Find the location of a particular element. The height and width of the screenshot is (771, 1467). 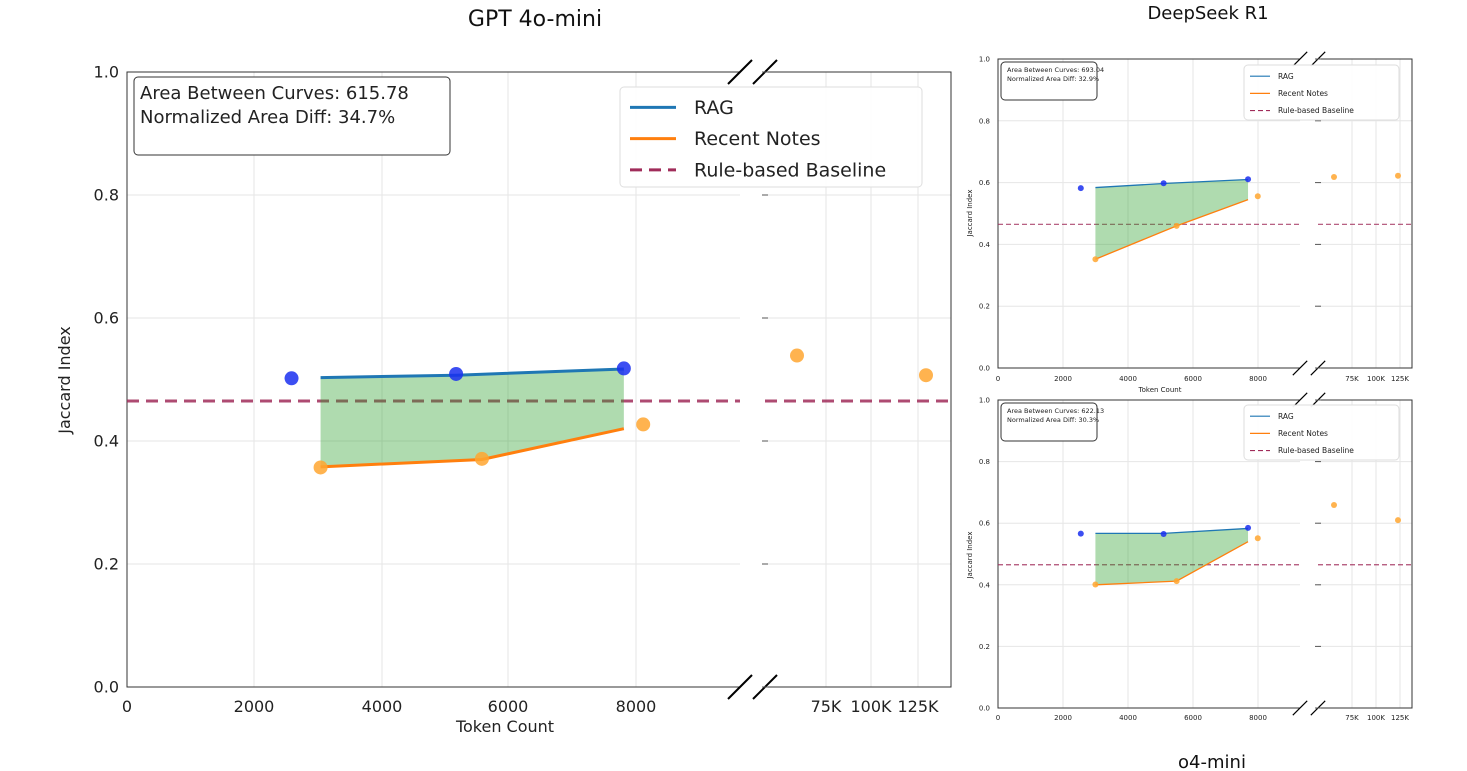

annotation-normalized-text: Normalized Area Diff: 34.7% is located at coordinates (267, 117).